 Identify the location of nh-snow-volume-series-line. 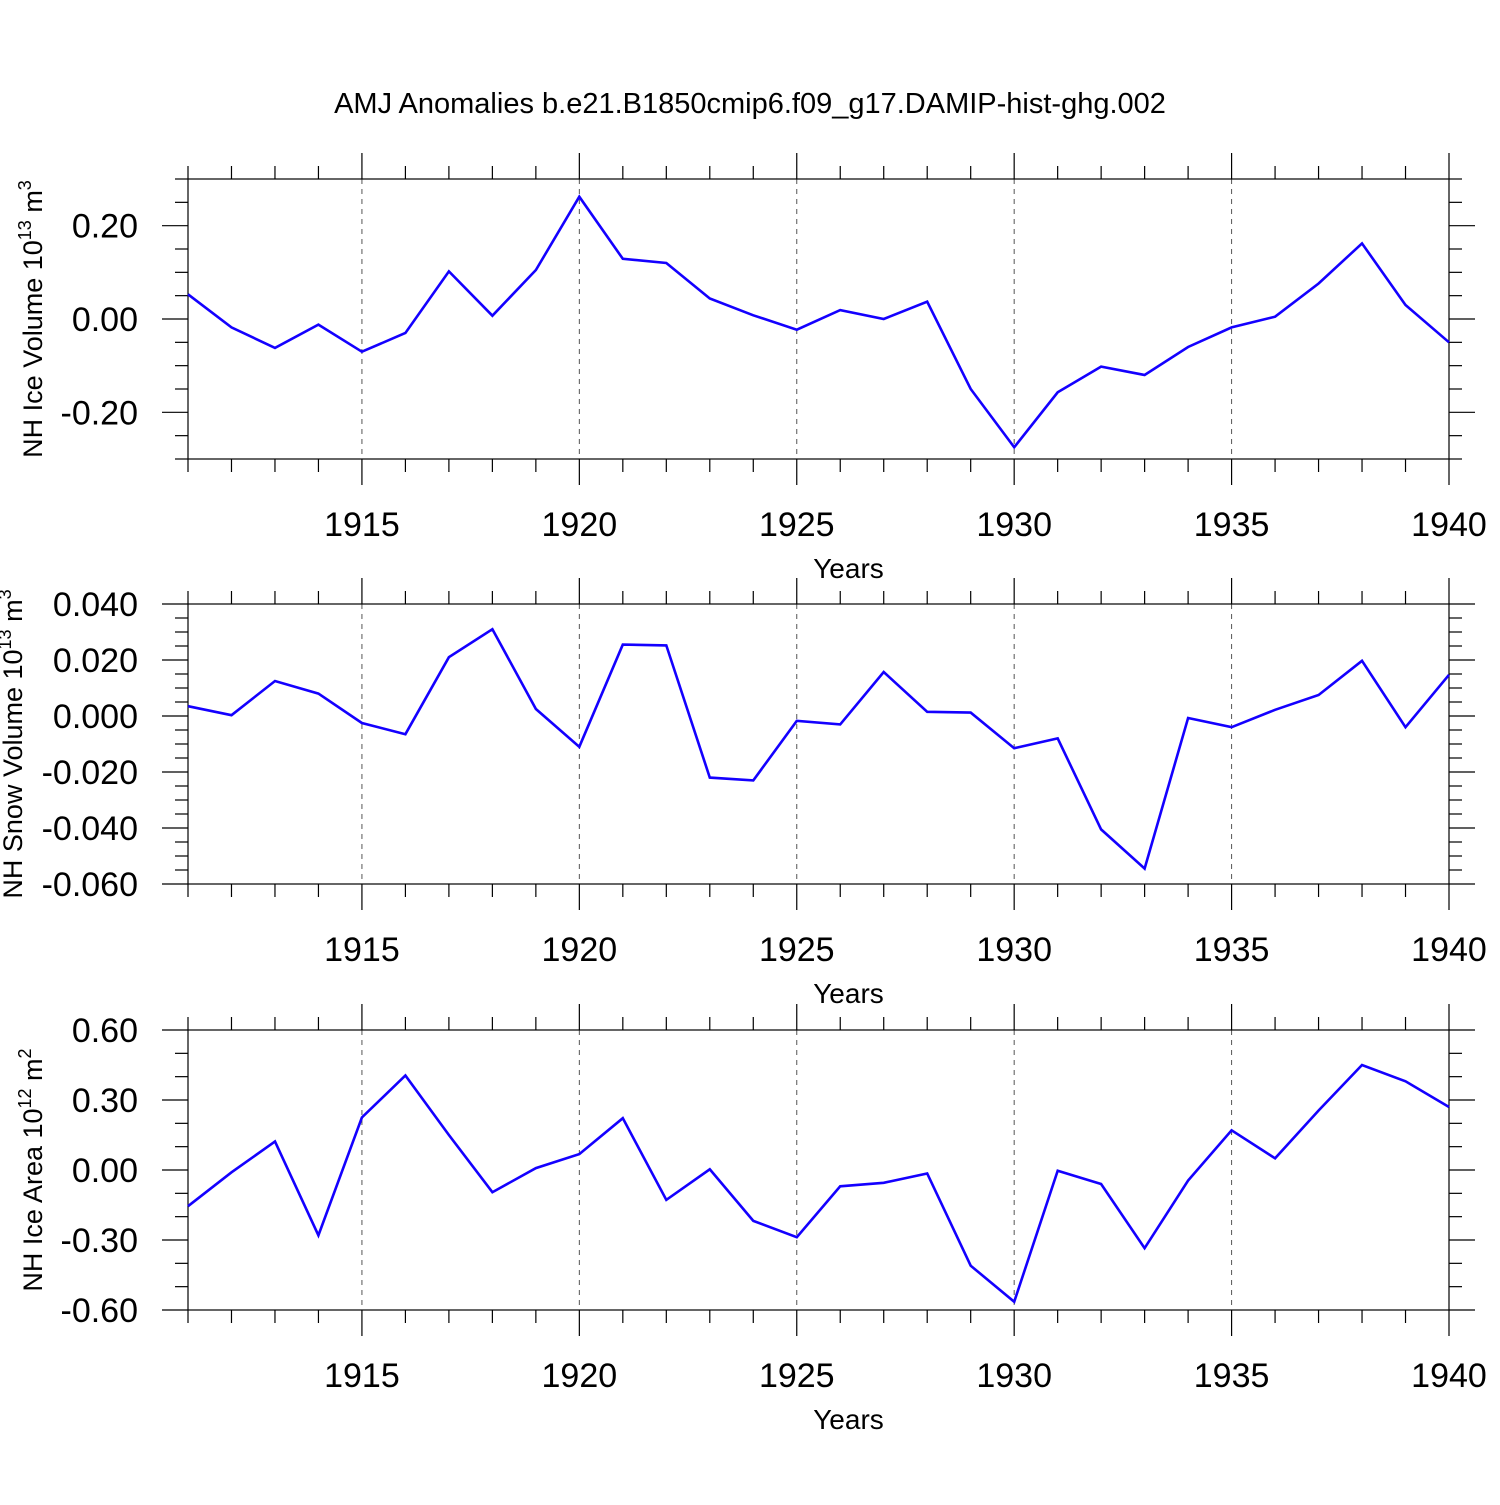
(818, 748).